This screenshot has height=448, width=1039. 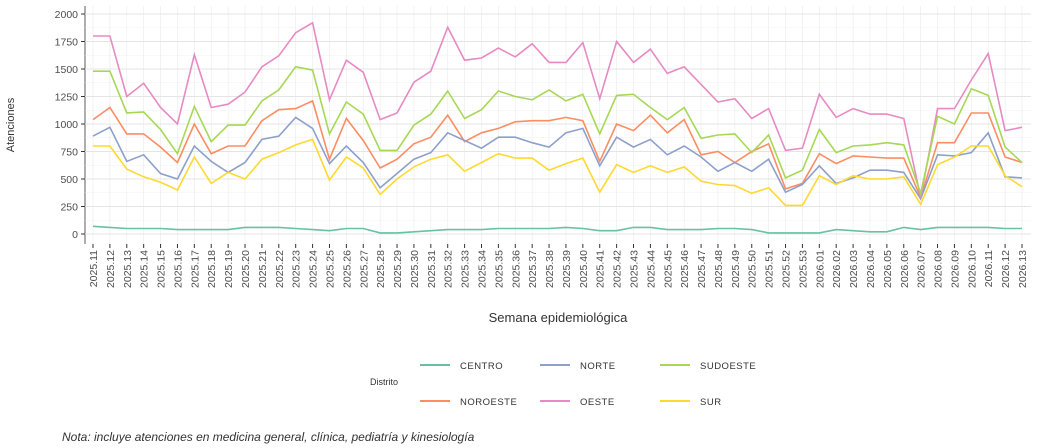 I want to click on x-tick-label: 2026.13, so click(x=1023, y=269).